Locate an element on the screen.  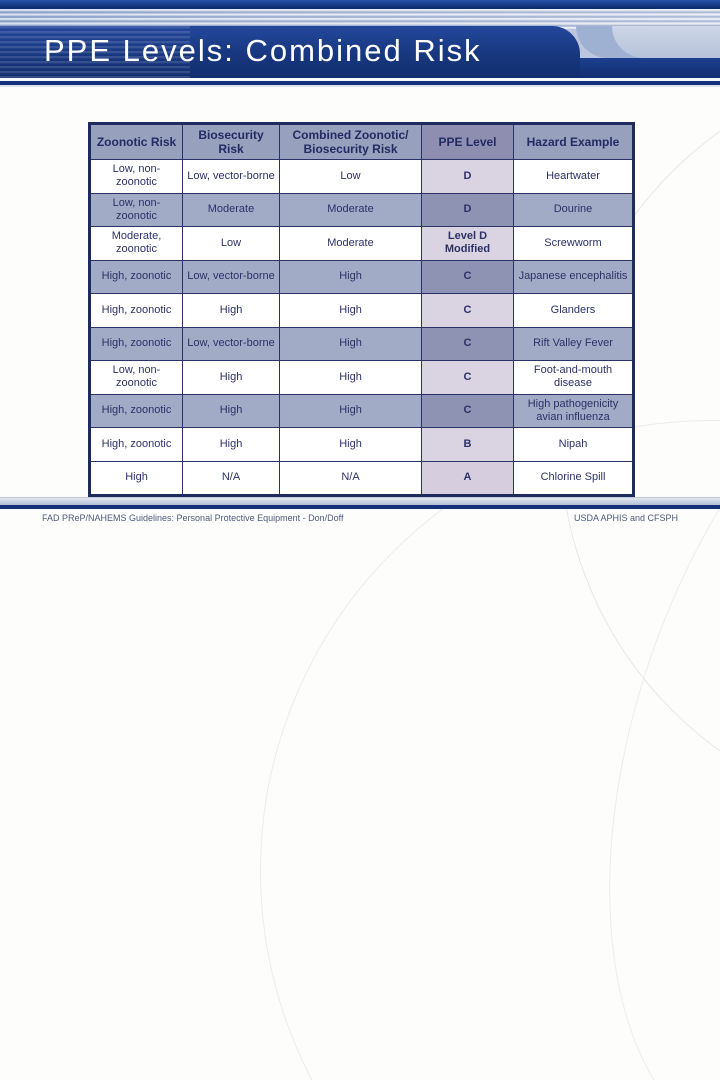
footer-navy-band is located at coordinates (360, 507).